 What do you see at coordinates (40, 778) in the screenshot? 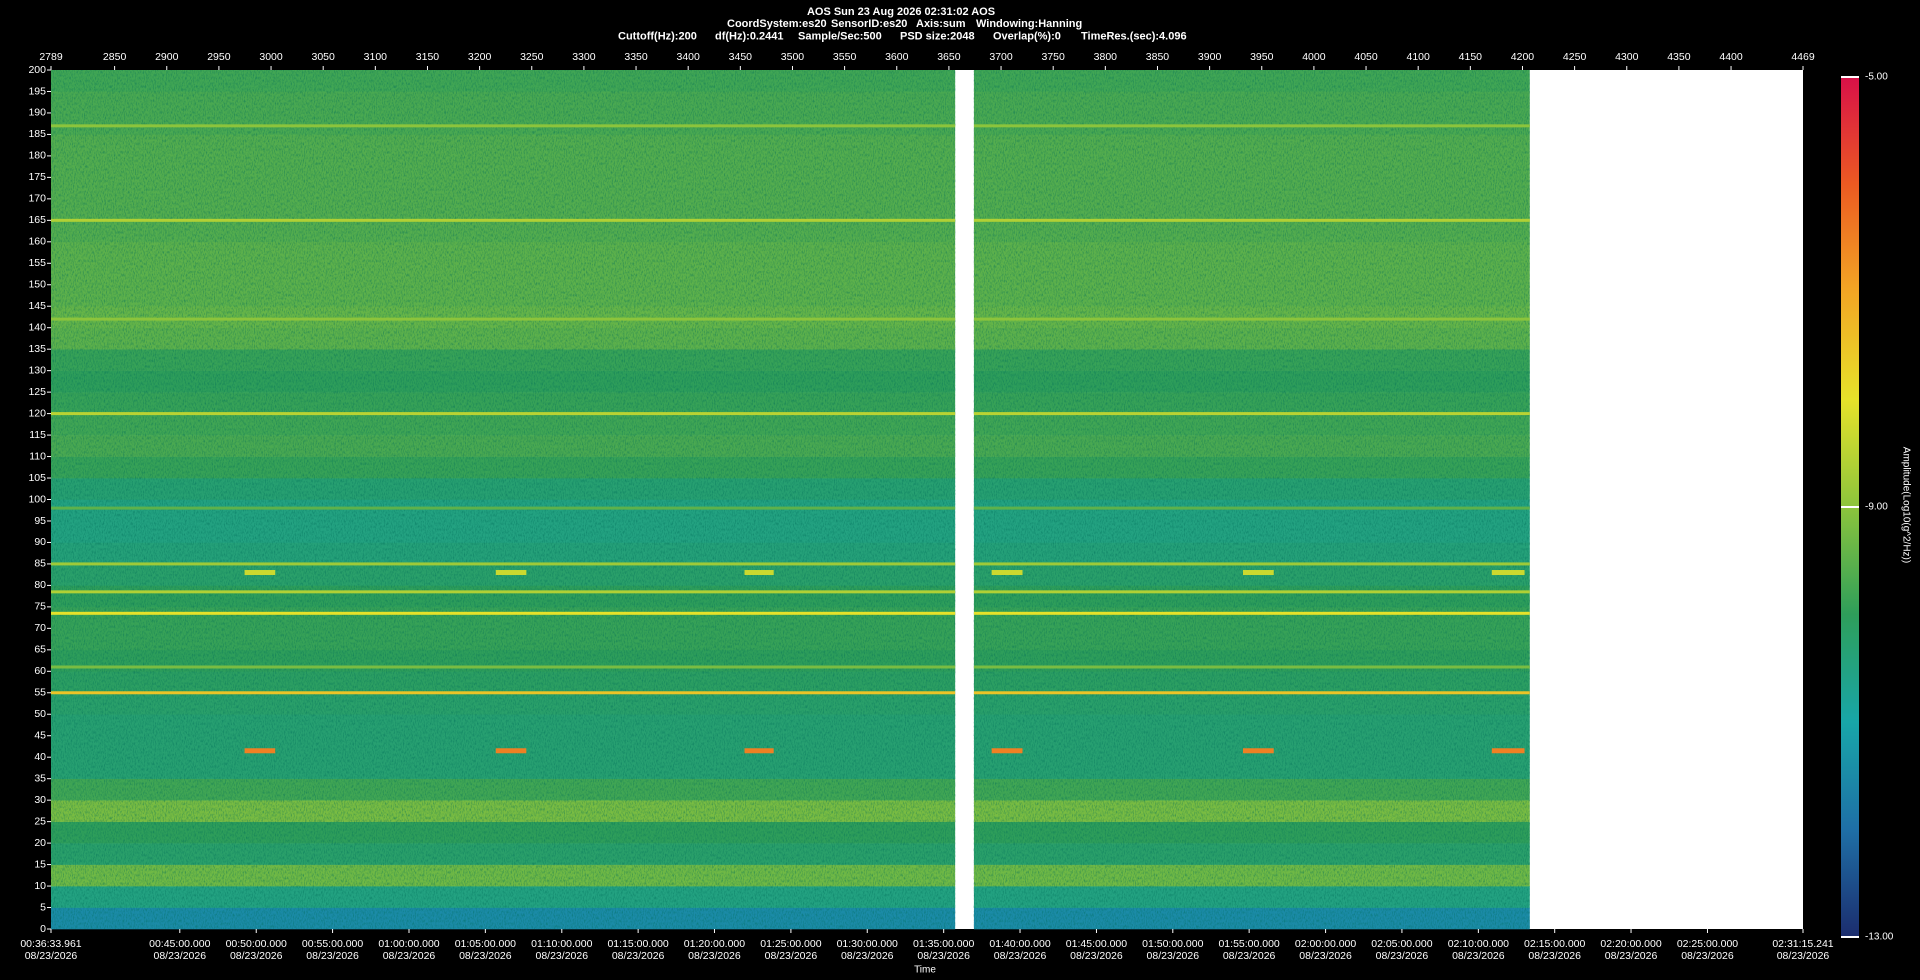
I see `y-tick-label: 35` at bounding box center [40, 778].